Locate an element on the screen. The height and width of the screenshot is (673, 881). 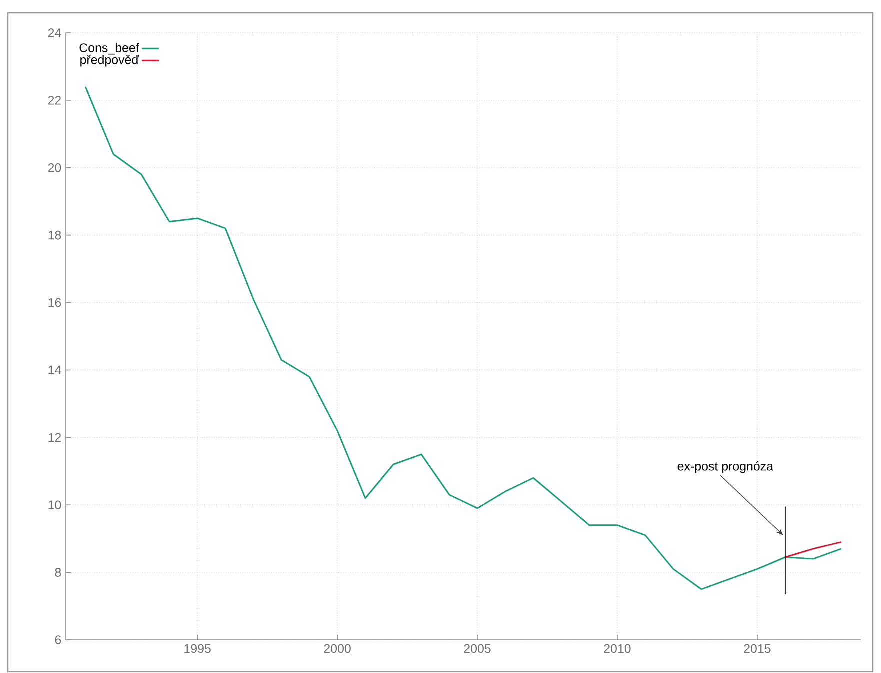
y-tick-label: 22 is located at coordinates (55, 100).